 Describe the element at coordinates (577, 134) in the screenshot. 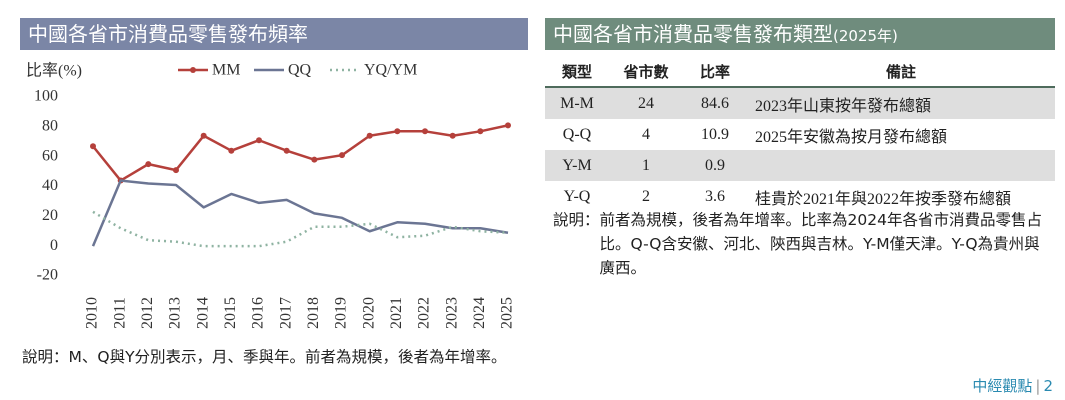

I see `table-cell: Q-Q` at that location.